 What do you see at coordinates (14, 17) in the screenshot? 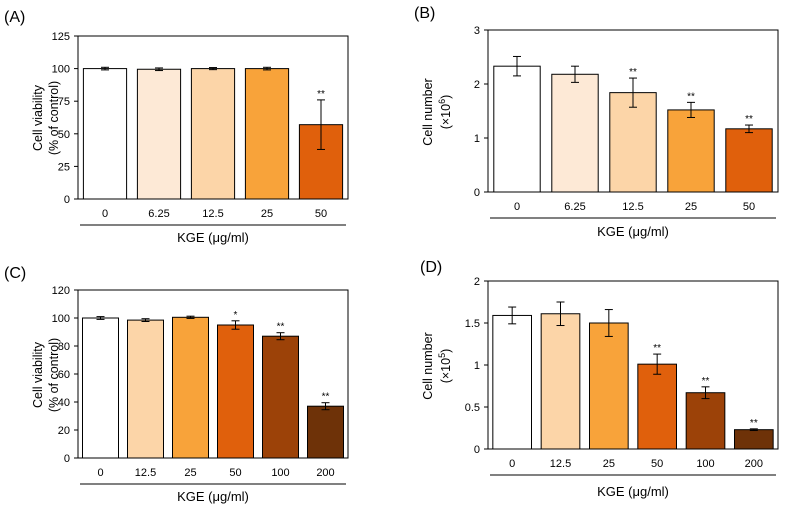
I see `panel-label: (A)` at bounding box center [14, 17].